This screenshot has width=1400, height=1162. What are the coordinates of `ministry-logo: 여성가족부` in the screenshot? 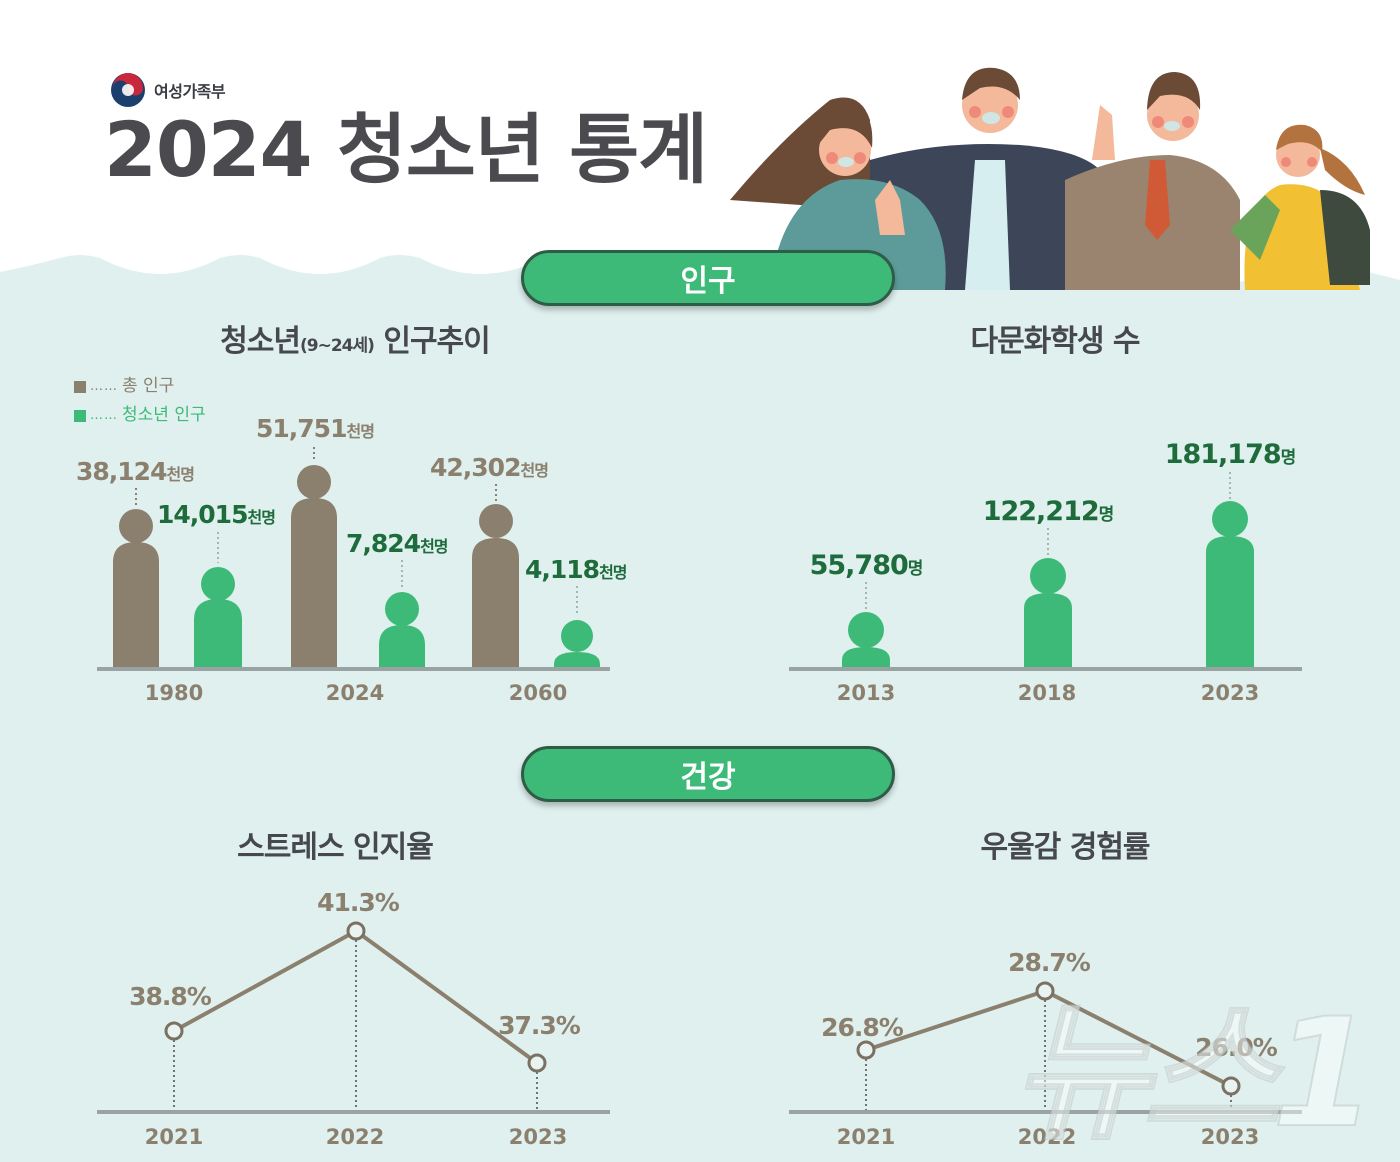 It's located at (168, 90).